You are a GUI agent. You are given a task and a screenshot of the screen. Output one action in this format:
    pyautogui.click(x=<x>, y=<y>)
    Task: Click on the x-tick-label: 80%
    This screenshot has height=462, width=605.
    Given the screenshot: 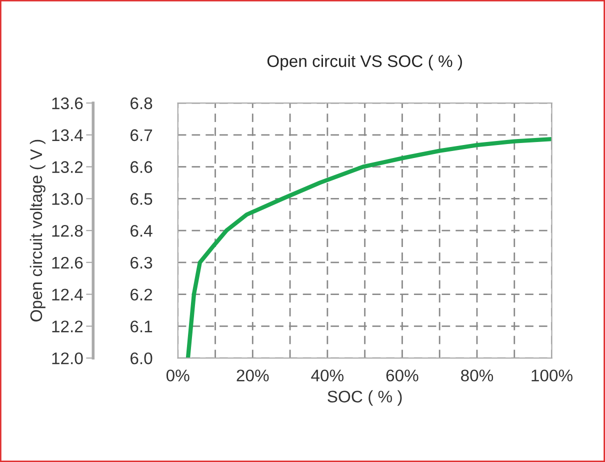 What is the action you would take?
    pyautogui.click(x=477, y=376)
    